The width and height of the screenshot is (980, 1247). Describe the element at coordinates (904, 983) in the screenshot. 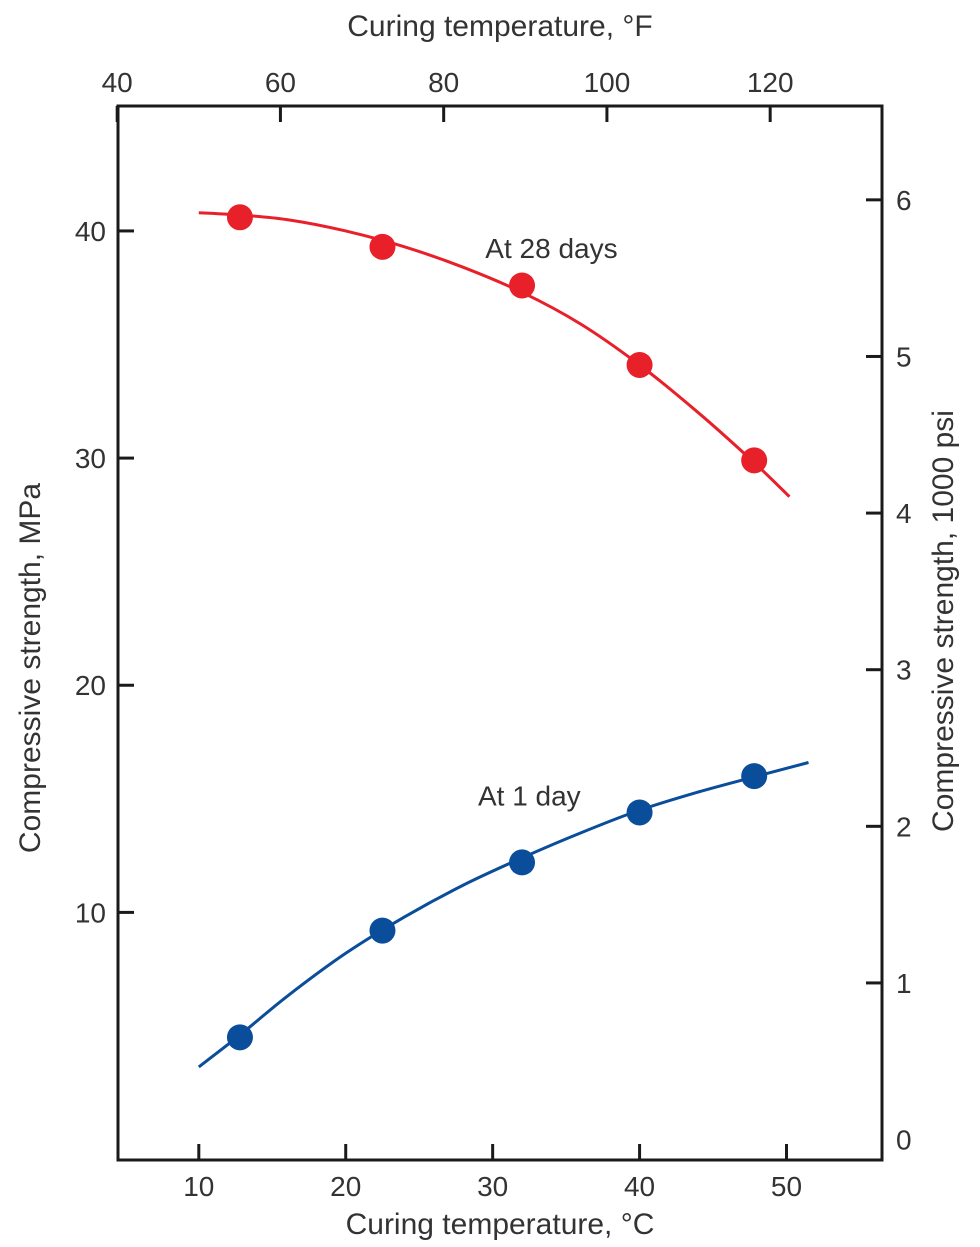

I see `y-right-tick-label: 1` at that location.